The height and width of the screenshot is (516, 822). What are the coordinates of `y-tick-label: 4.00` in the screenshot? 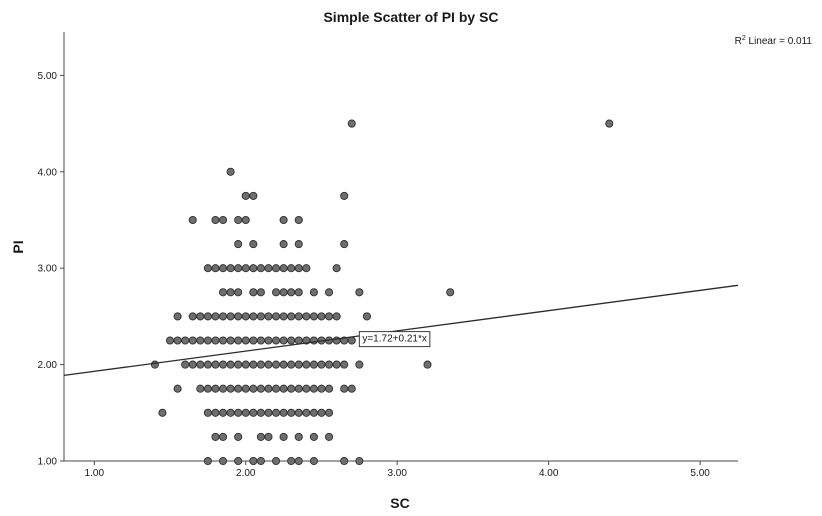 It's located at (48, 172).